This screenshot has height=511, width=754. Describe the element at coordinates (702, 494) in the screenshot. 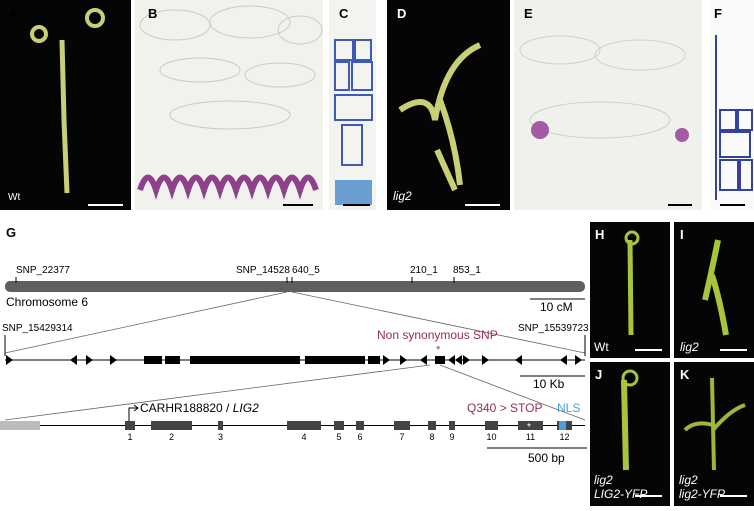

I see `panel-label: lig2-YFP` at that location.